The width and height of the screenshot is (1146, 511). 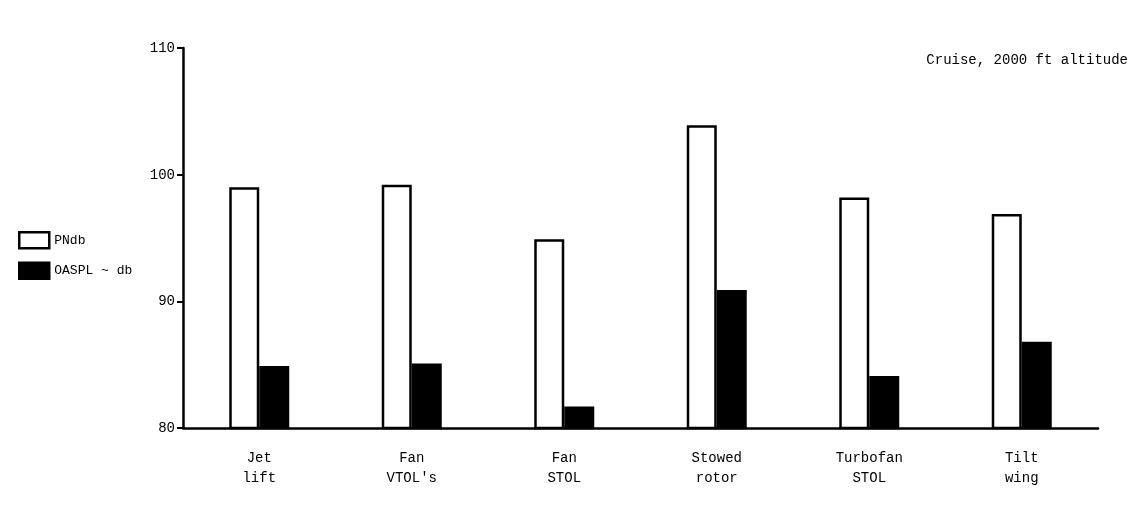 I want to click on annotation: Cruise, 2000 ft altitude, so click(x=1027, y=60).